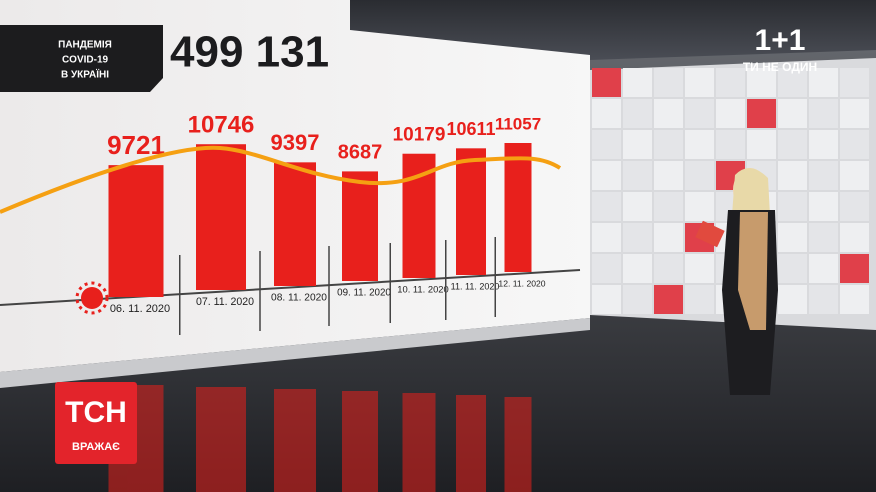 The image size is (876, 492). What do you see at coordinates (96, 447) in the screenshot?
I see `show-tagline: ВРАЖАЄ` at bounding box center [96, 447].